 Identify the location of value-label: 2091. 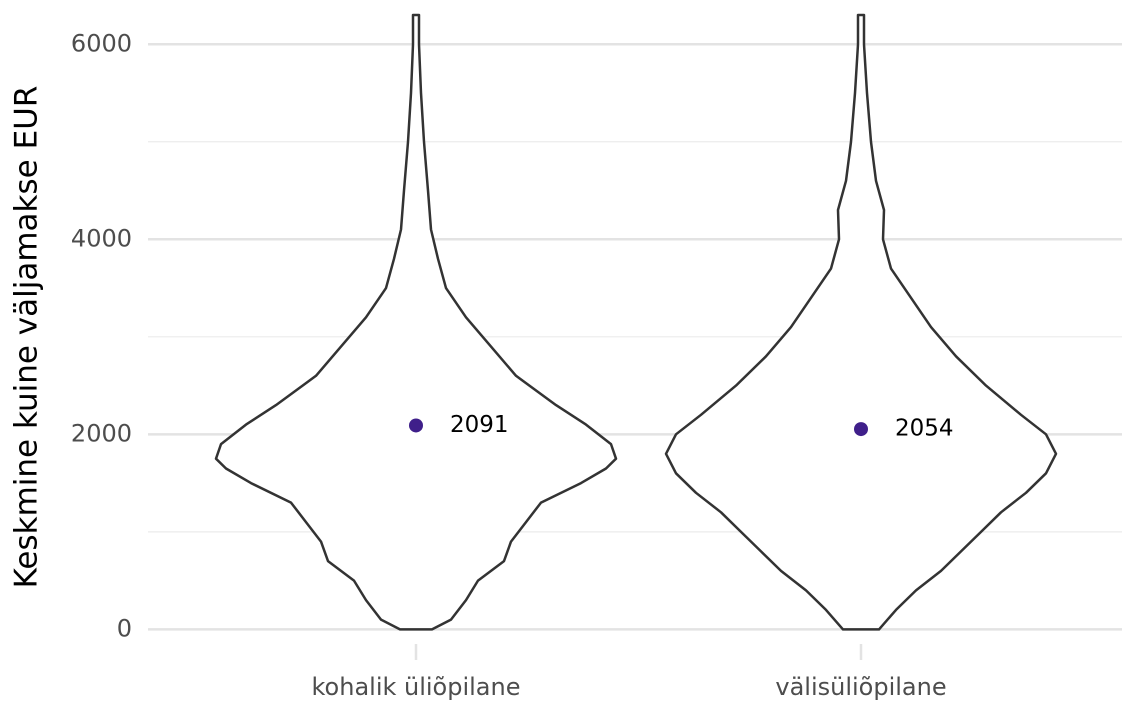
(479, 425).